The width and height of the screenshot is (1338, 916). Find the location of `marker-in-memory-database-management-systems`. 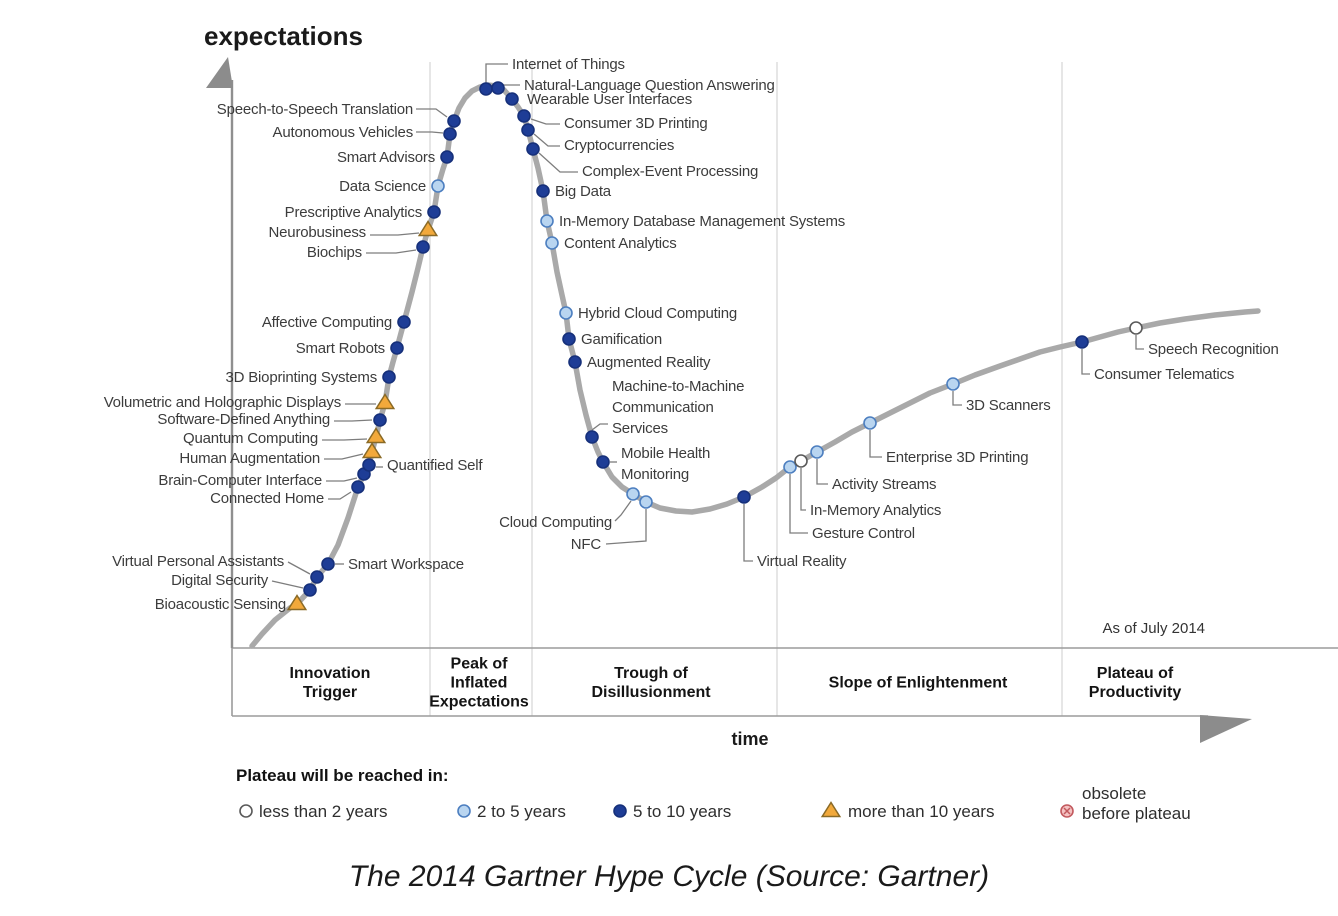

marker-in-memory-database-management-systems is located at coordinates (547, 221).